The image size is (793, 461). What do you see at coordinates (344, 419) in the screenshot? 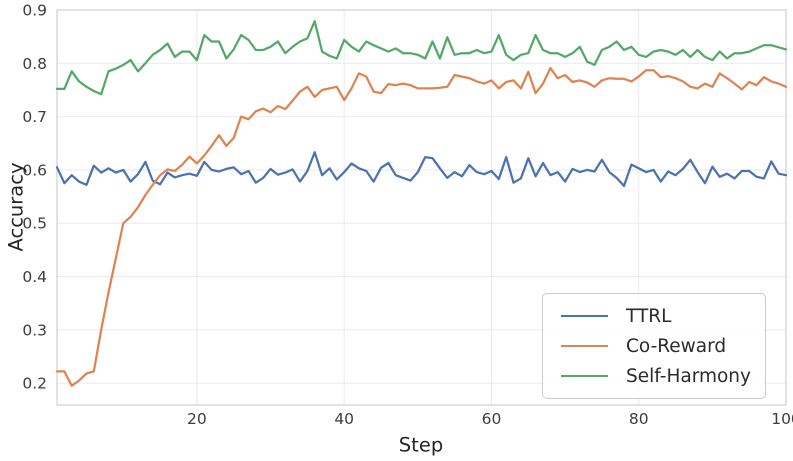
I see `x-tick-label-40: 40` at bounding box center [344, 419].